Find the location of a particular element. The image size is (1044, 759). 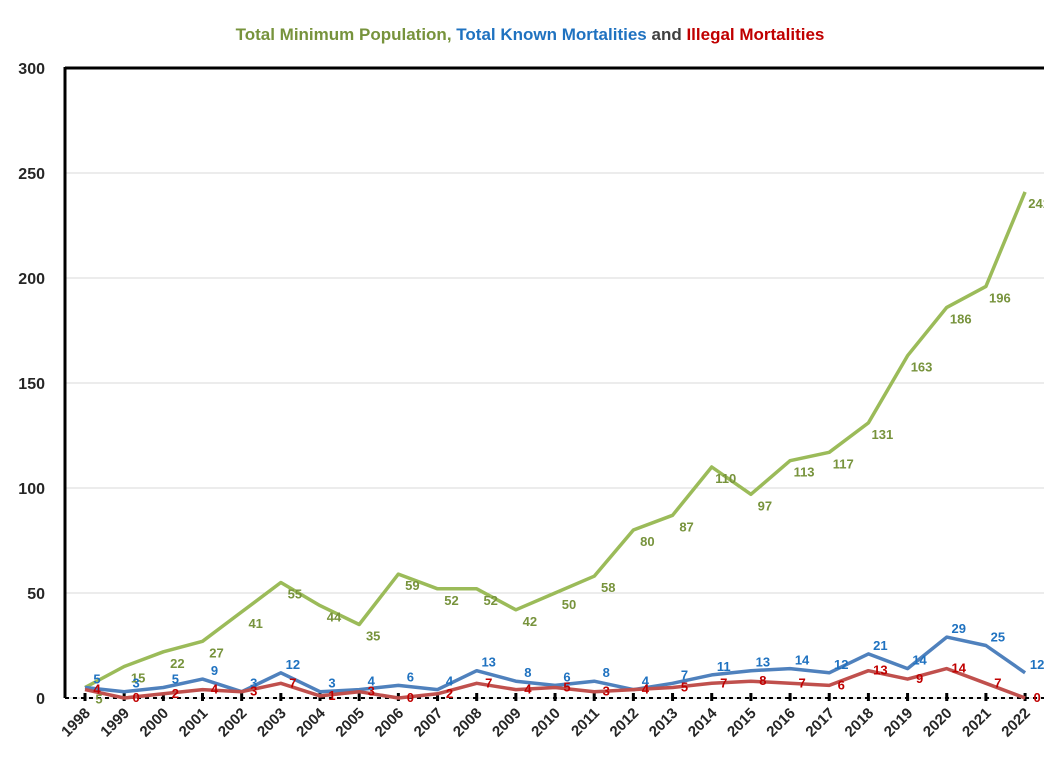

data-label: 186 is located at coordinates (961, 318).